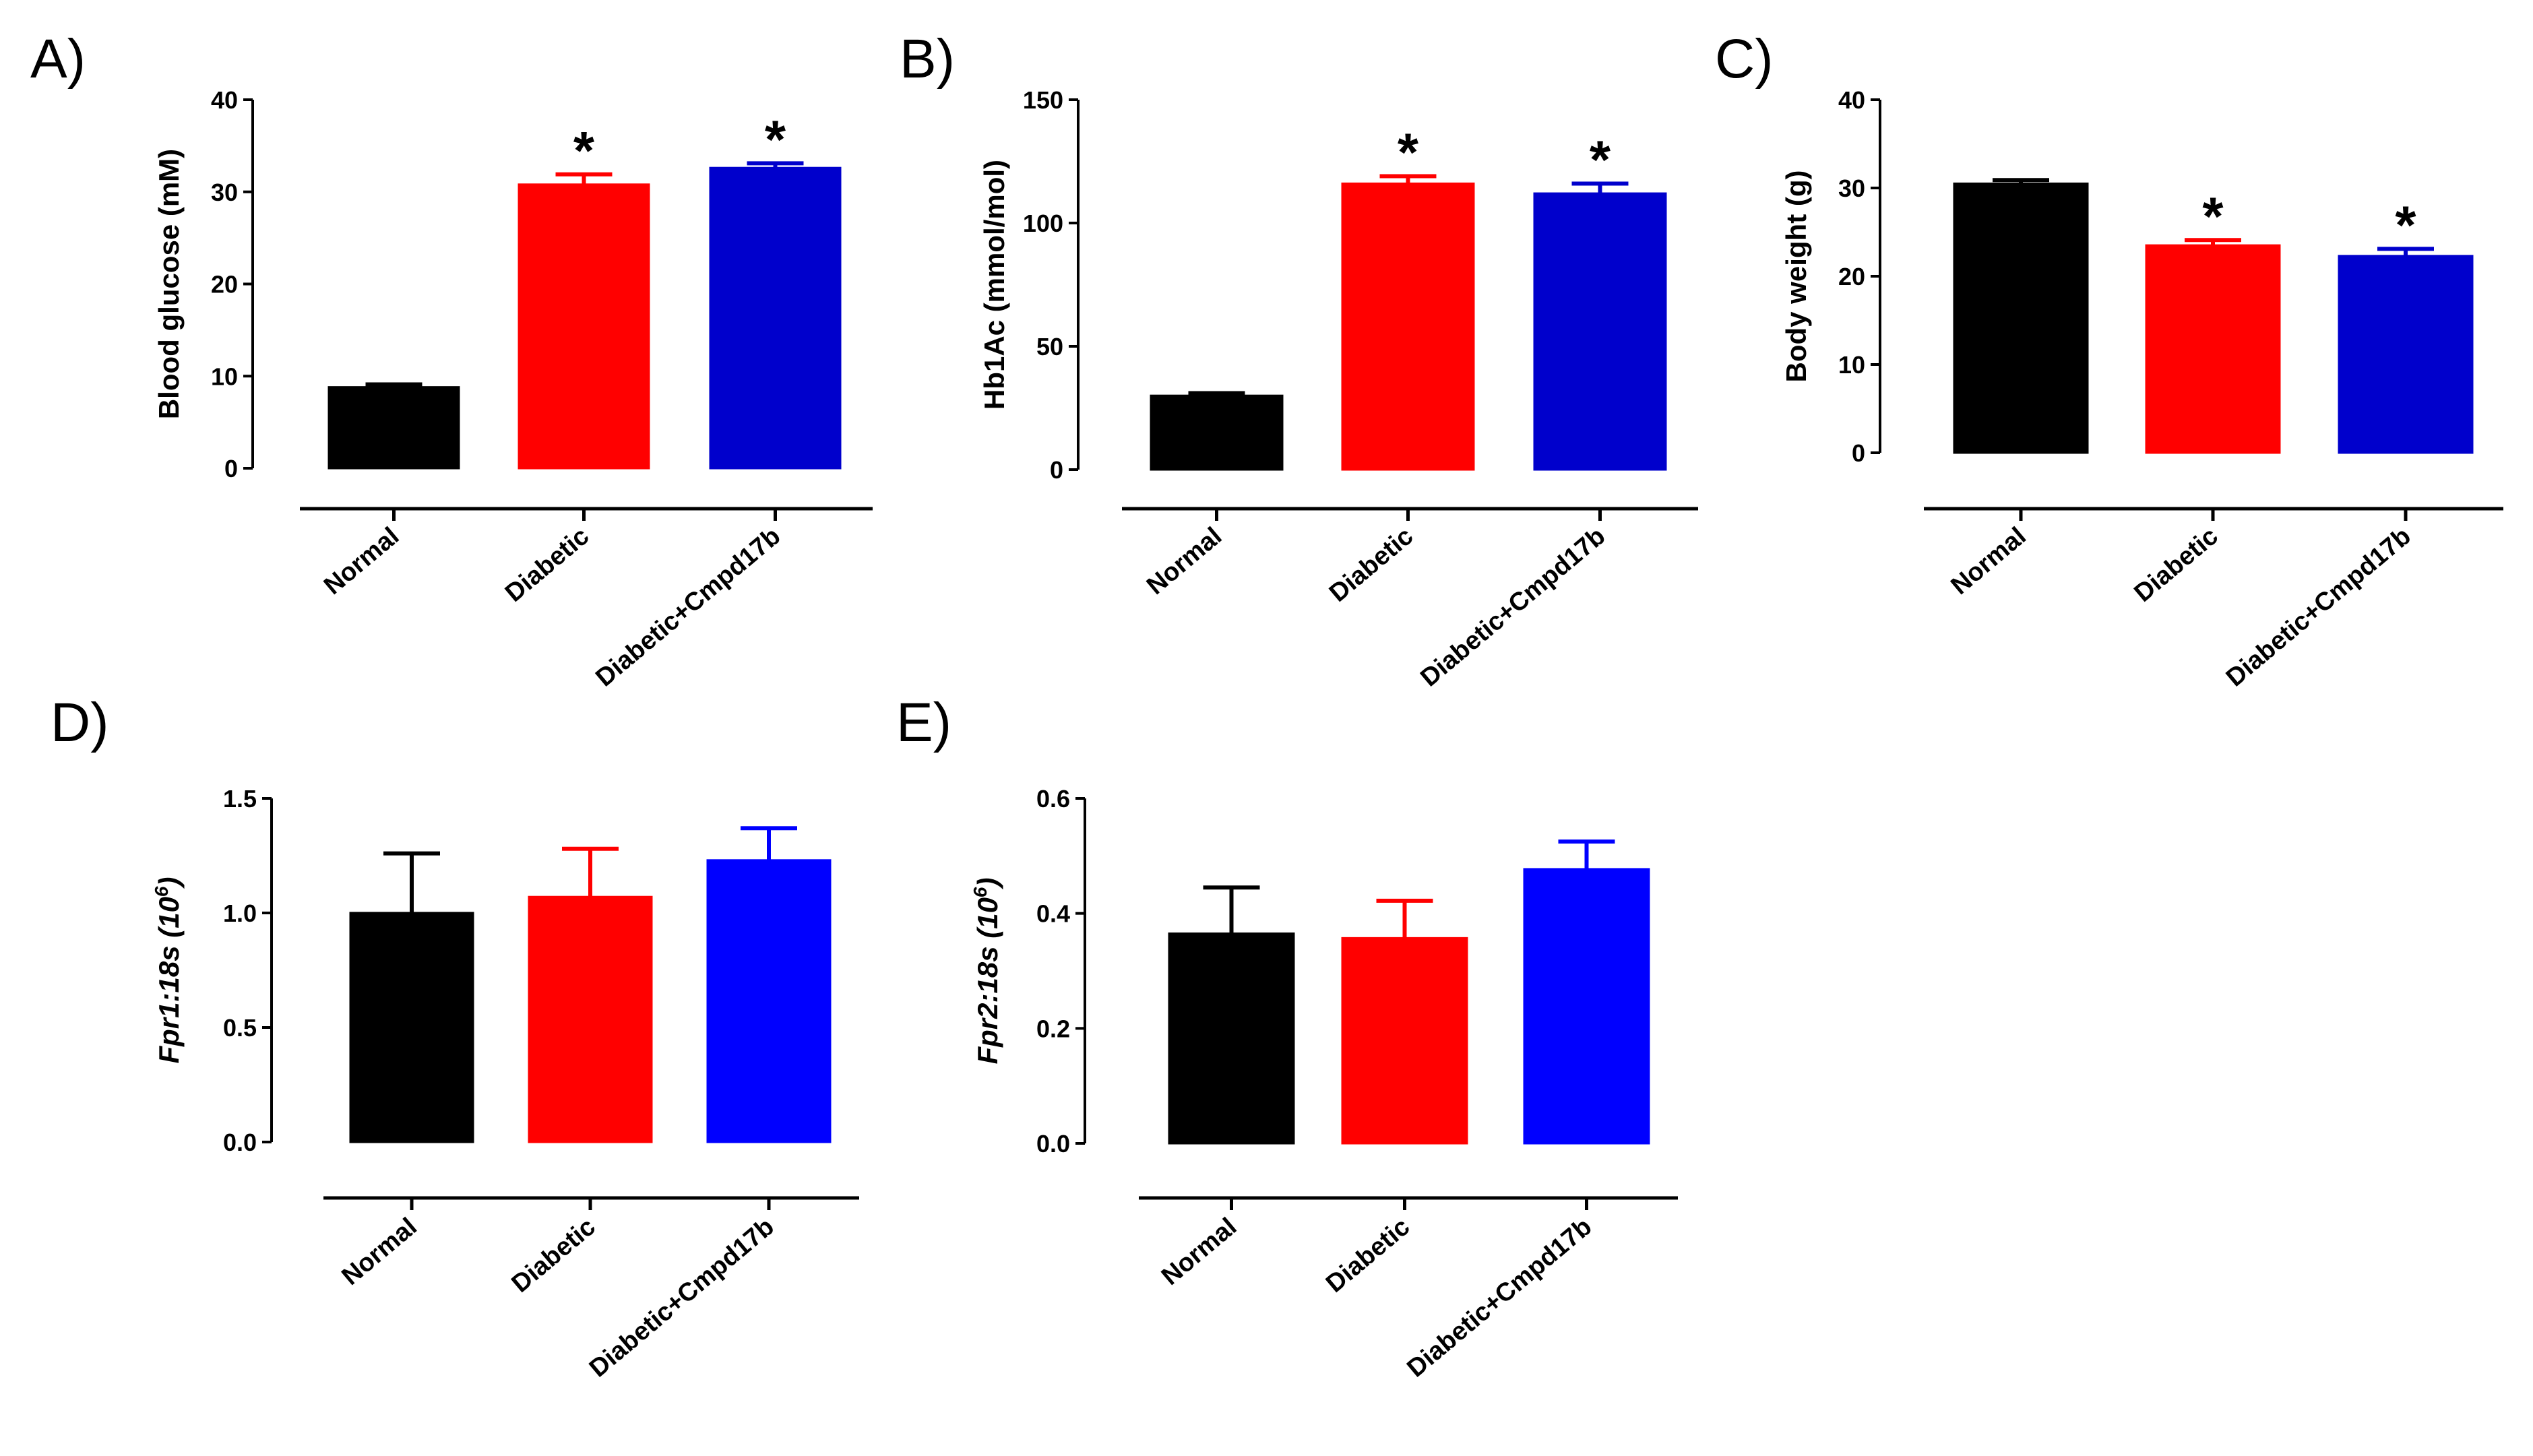 The width and height of the screenshot is (2533, 1456). Describe the element at coordinates (1744, 59) in the screenshot. I see `panel-letter: C)` at that location.